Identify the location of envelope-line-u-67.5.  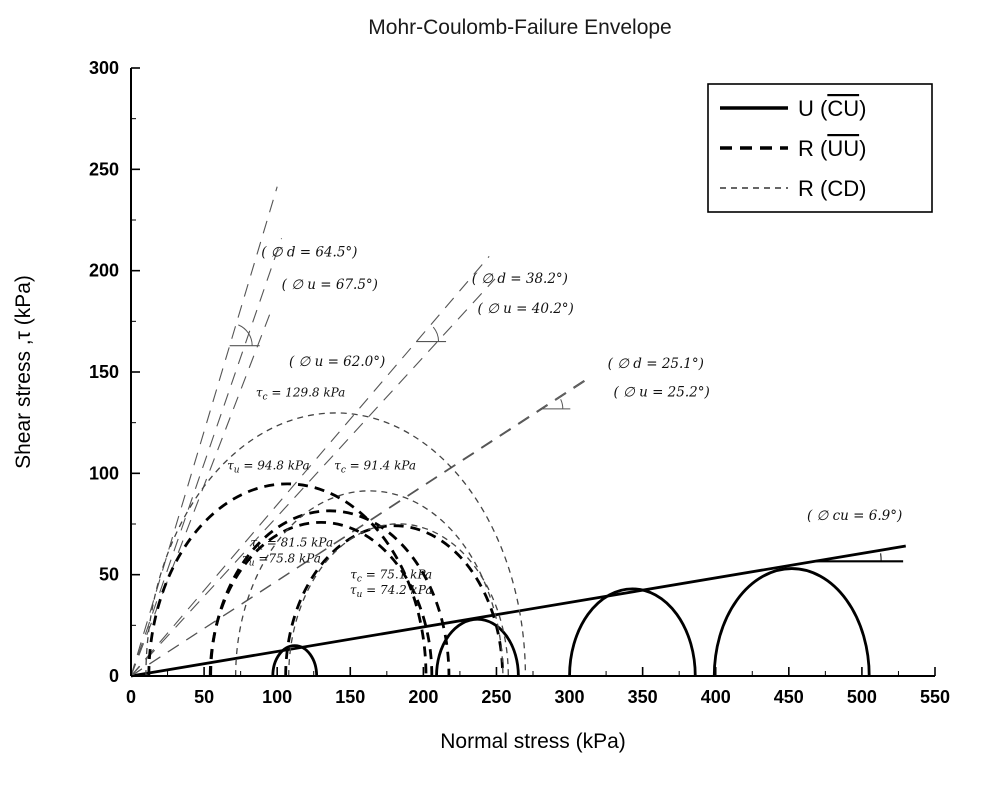
(204, 431).